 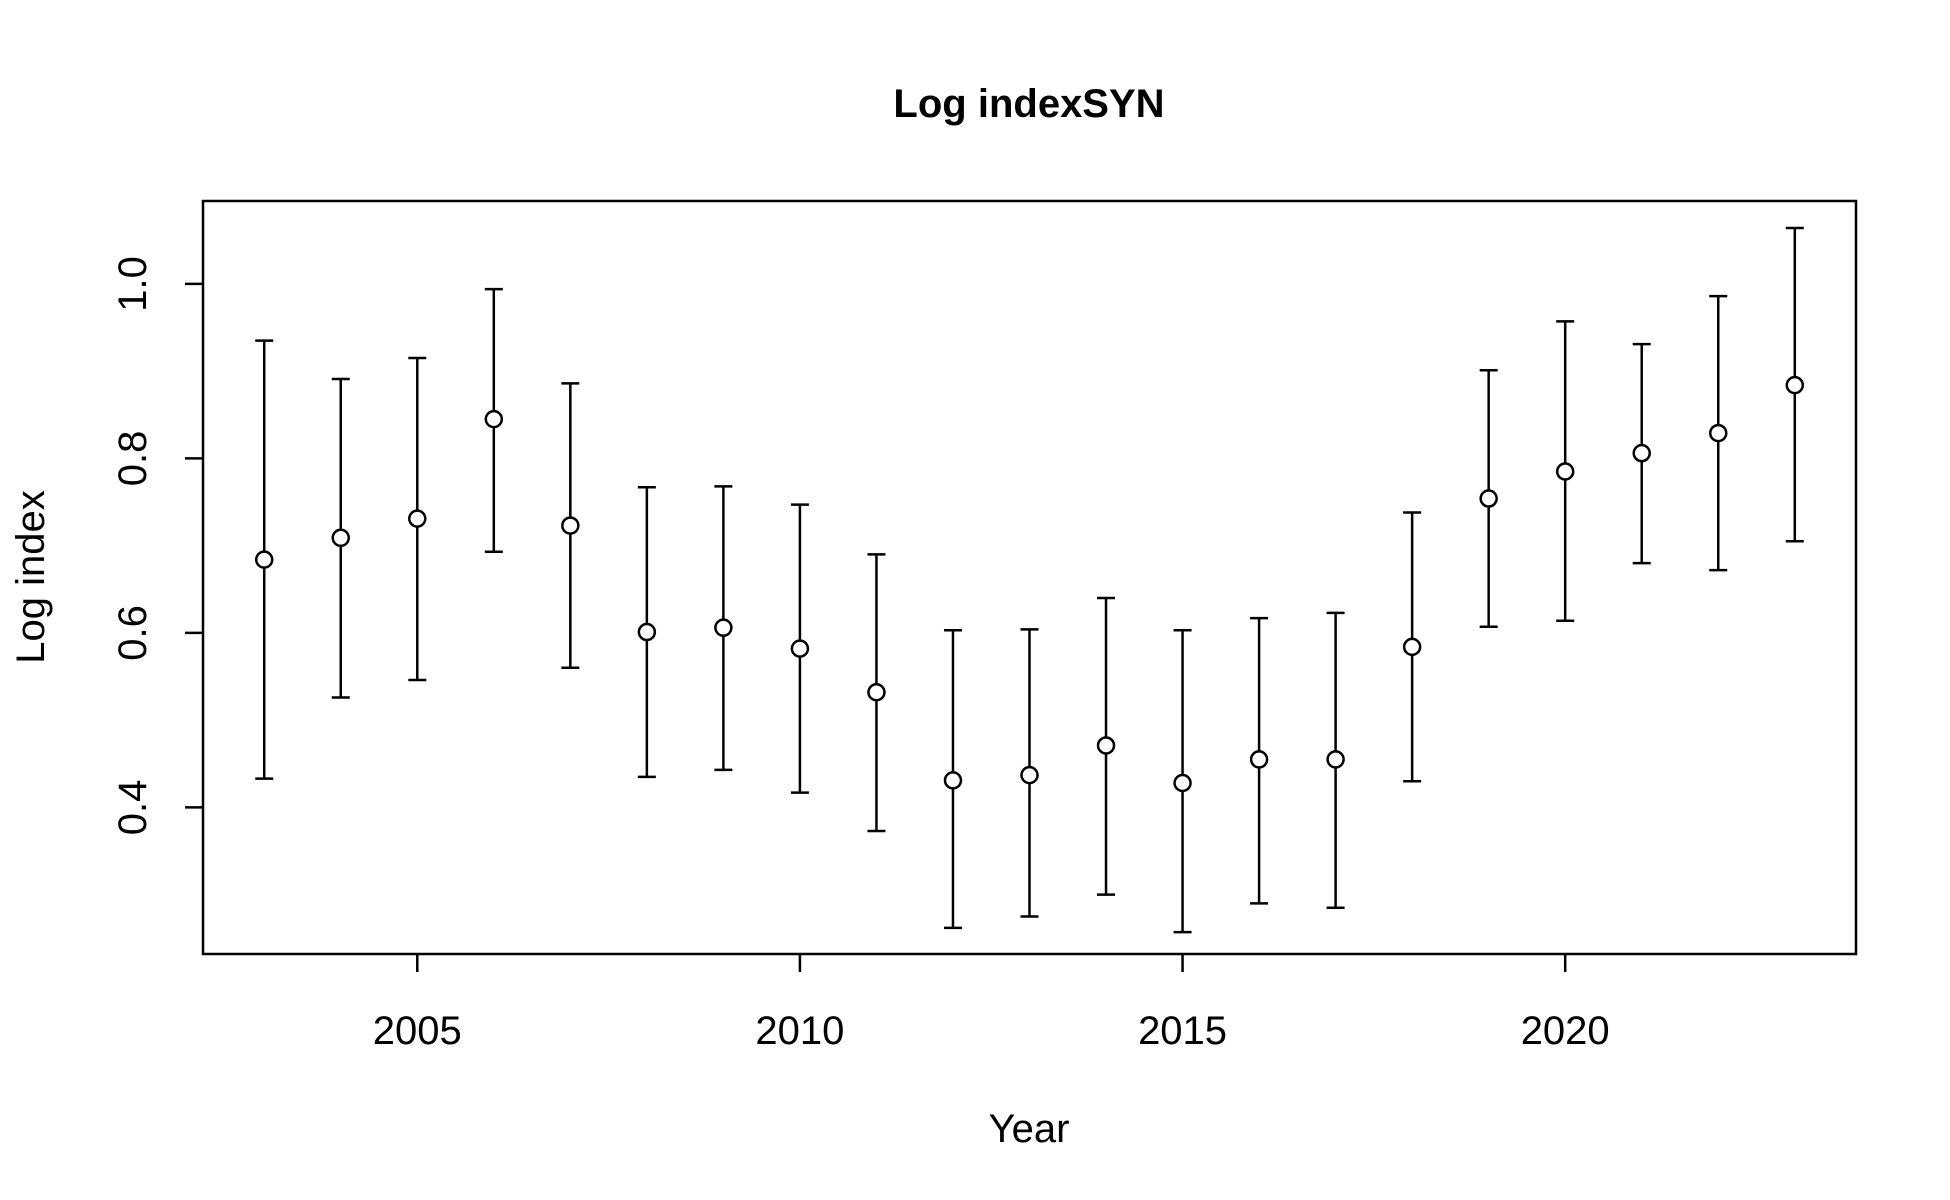 What do you see at coordinates (133, 808) in the screenshot?
I see `y-tick-label: 0.4` at bounding box center [133, 808].